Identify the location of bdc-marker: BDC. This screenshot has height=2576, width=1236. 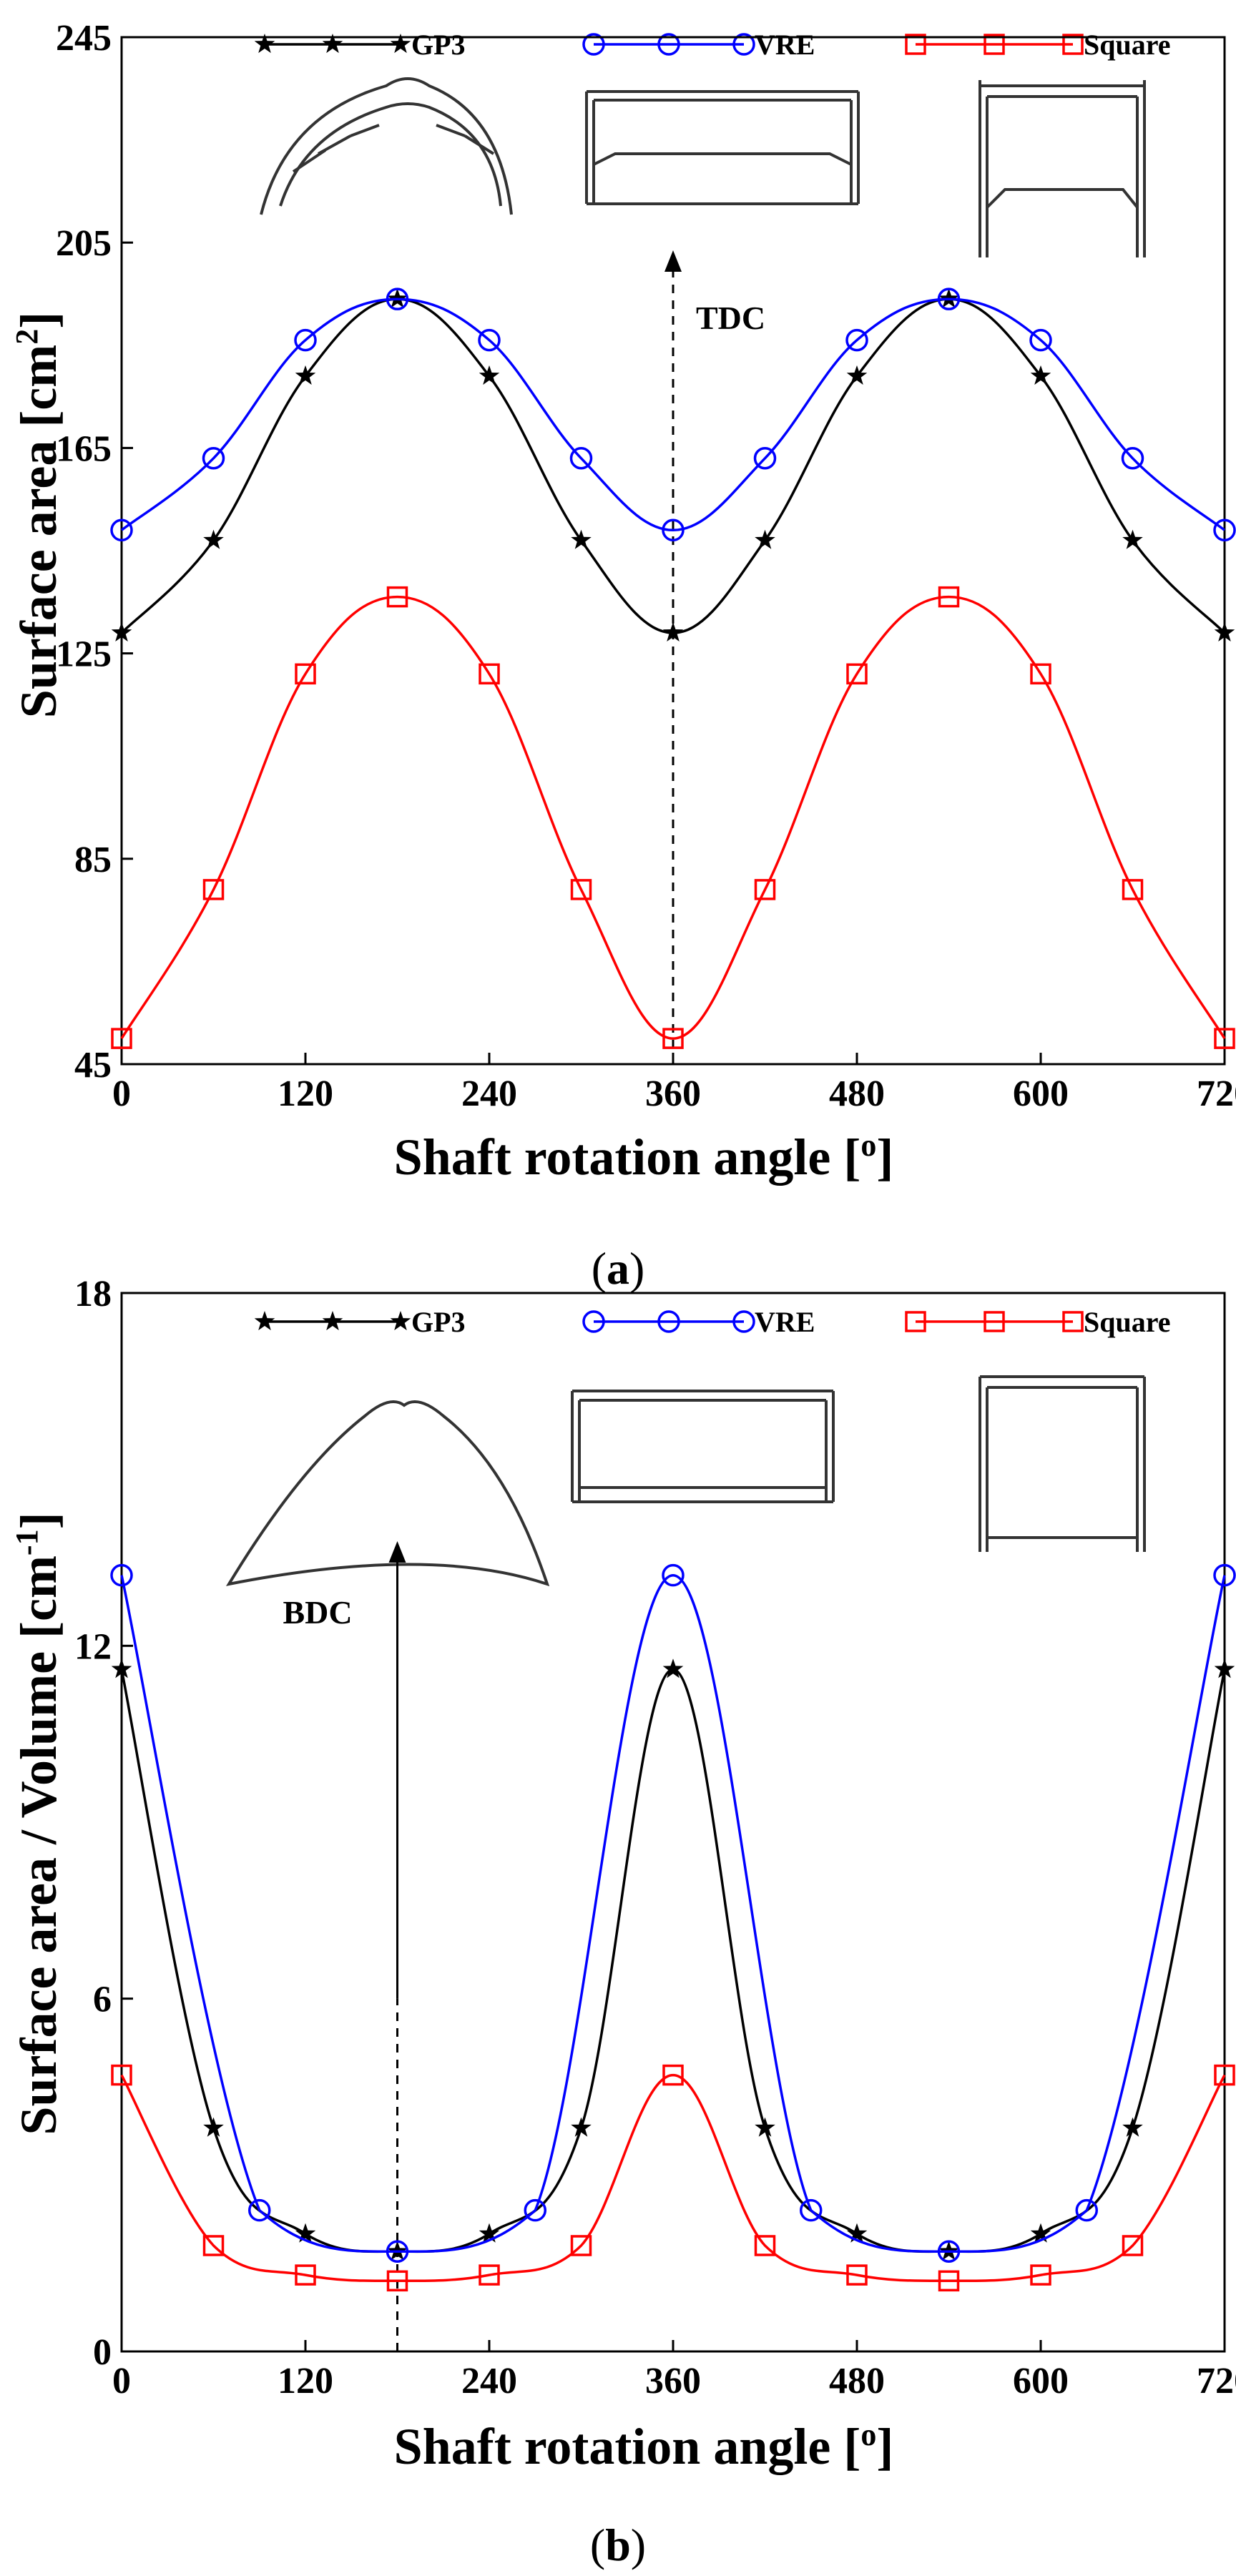
(344, 1946).